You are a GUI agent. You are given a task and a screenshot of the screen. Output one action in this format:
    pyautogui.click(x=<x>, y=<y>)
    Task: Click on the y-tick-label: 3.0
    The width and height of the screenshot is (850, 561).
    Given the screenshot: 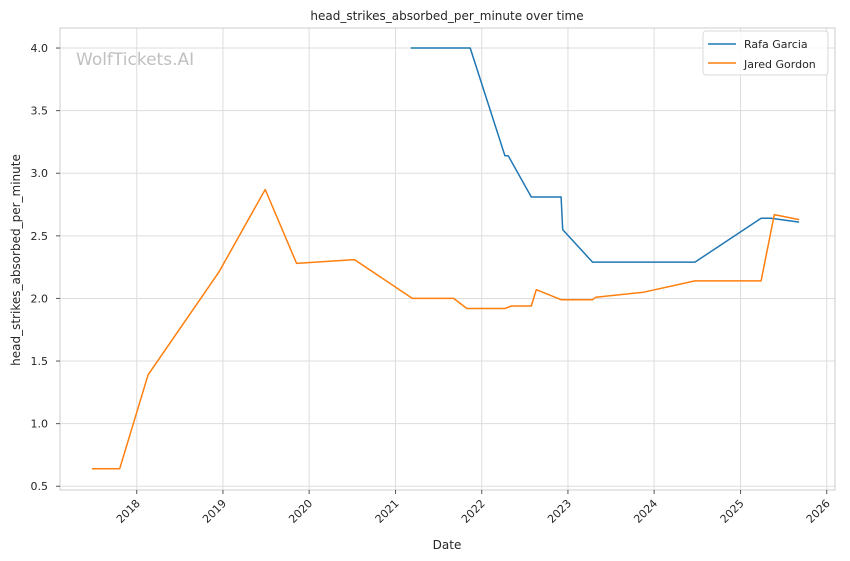 What is the action you would take?
    pyautogui.click(x=40, y=173)
    